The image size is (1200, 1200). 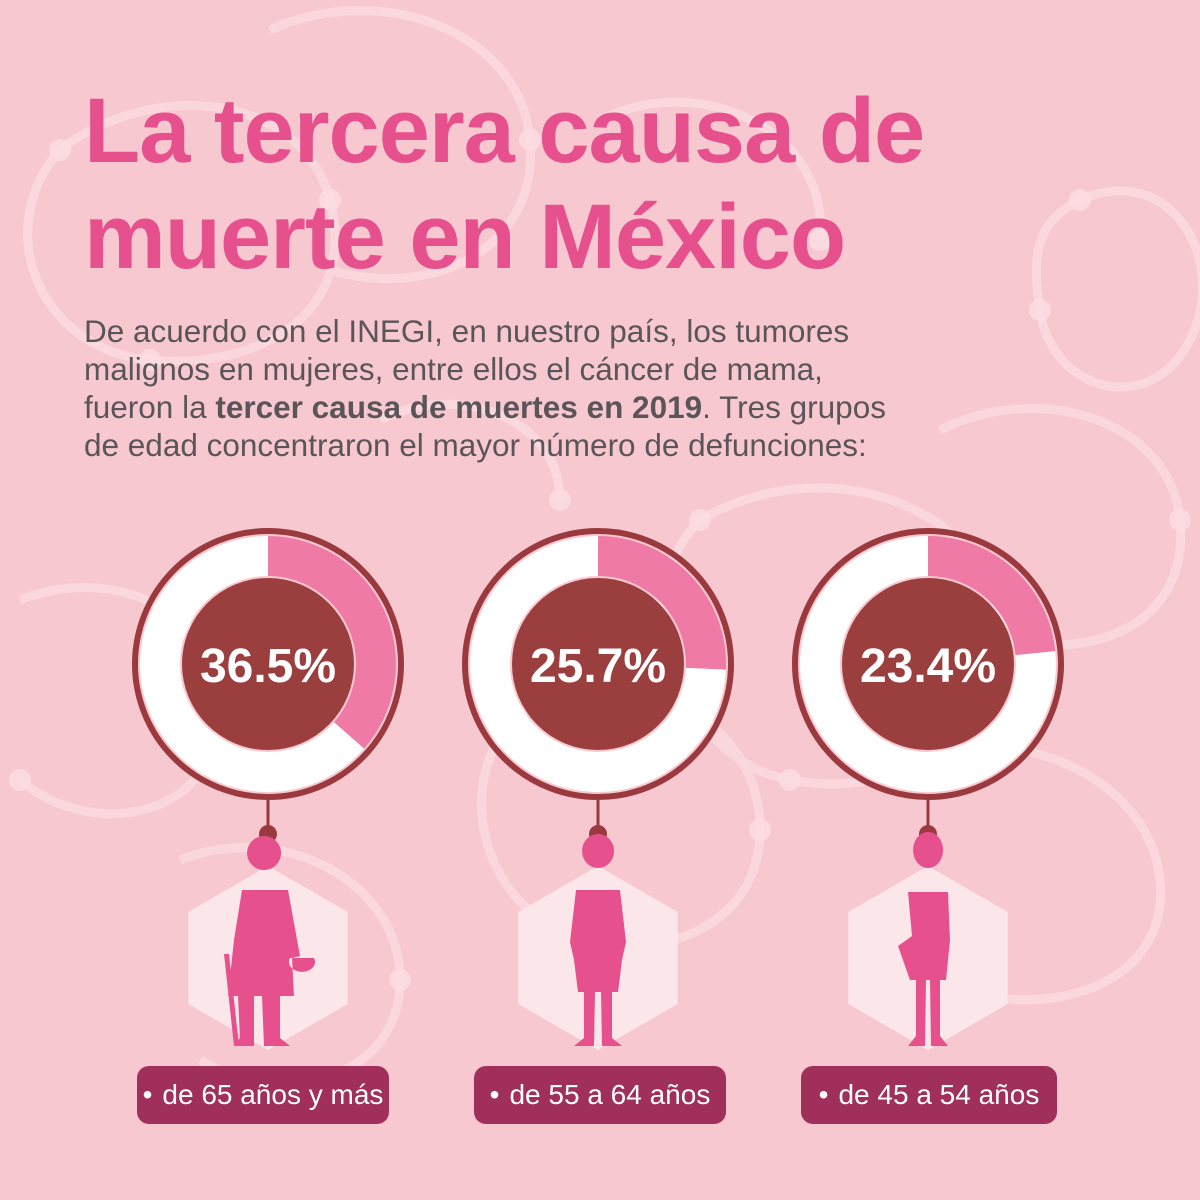 I want to click on elderly-woman-with-cane-icon, so click(x=269, y=941).